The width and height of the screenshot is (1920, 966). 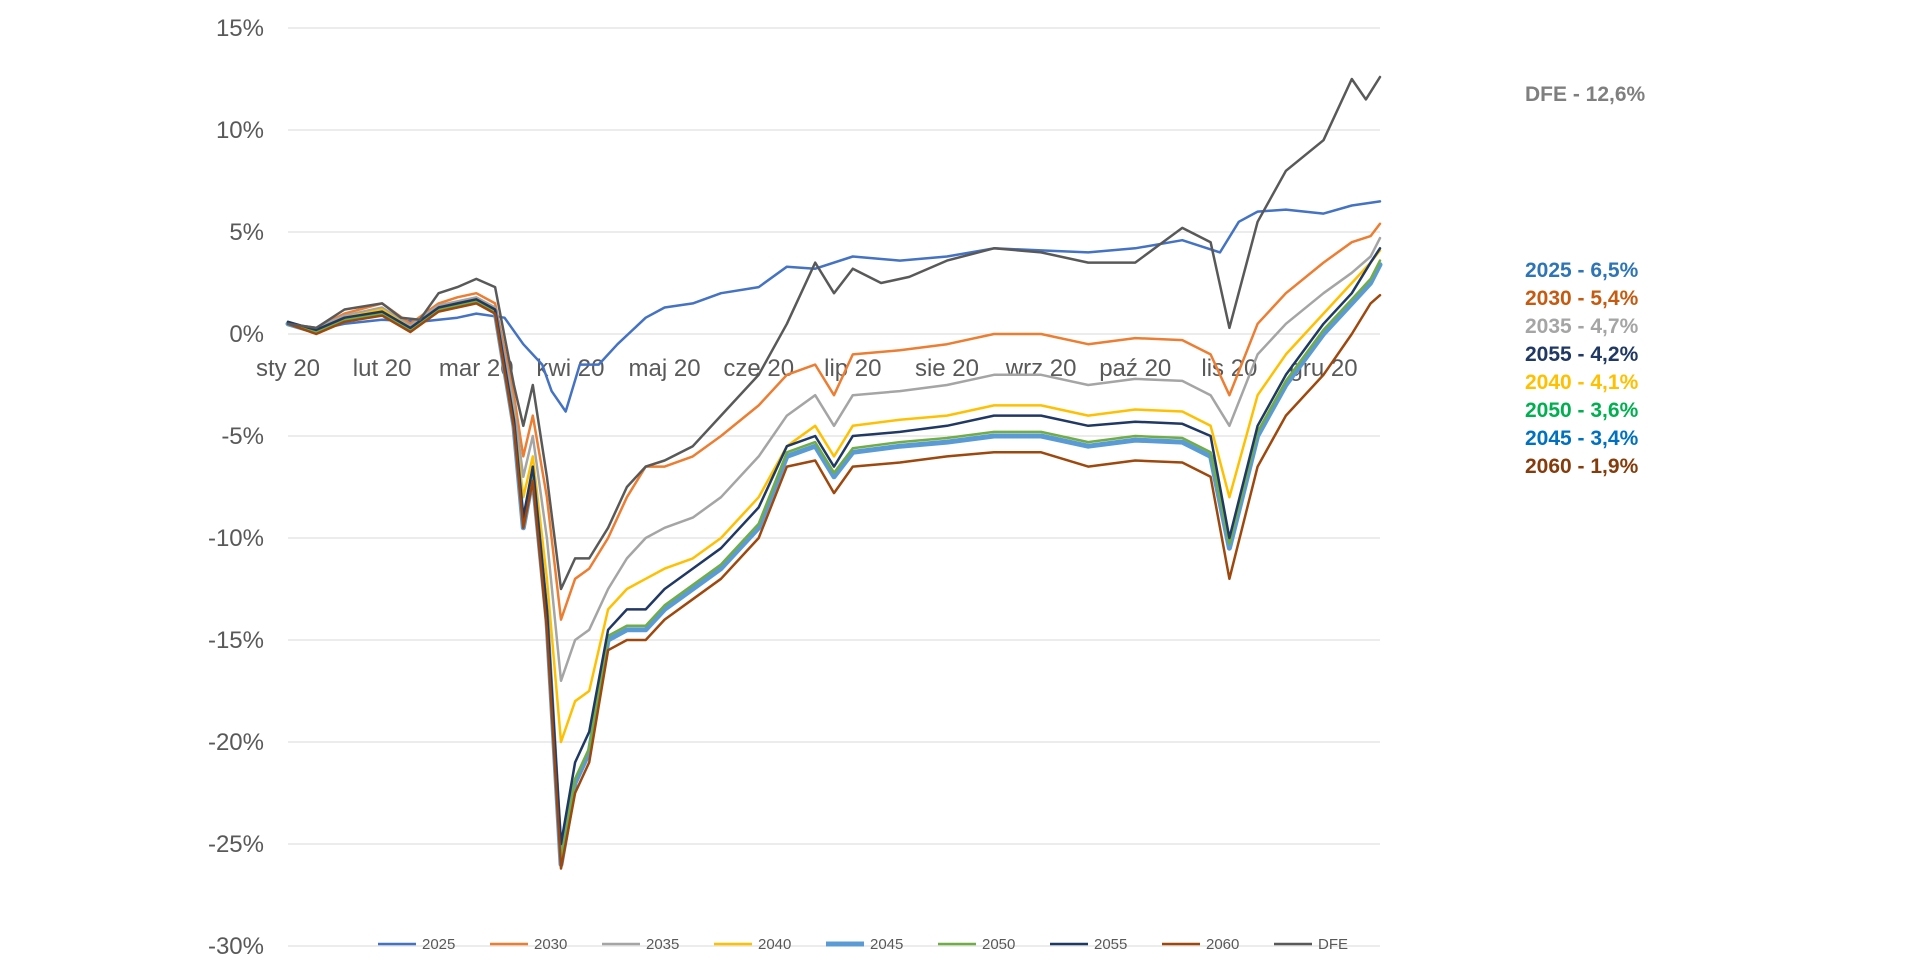 What do you see at coordinates (834, 306) in the screenshot?
I see `series-line-2025` at bounding box center [834, 306].